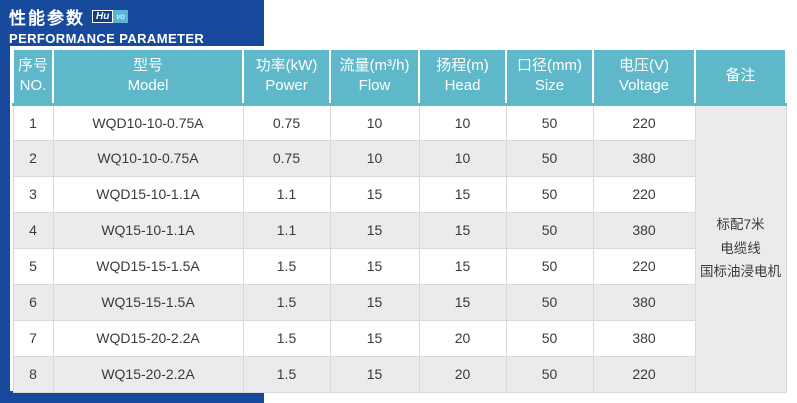  Describe the element at coordinates (132, 397) in the screenshot. I see `bottom-frame-bar` at that location.